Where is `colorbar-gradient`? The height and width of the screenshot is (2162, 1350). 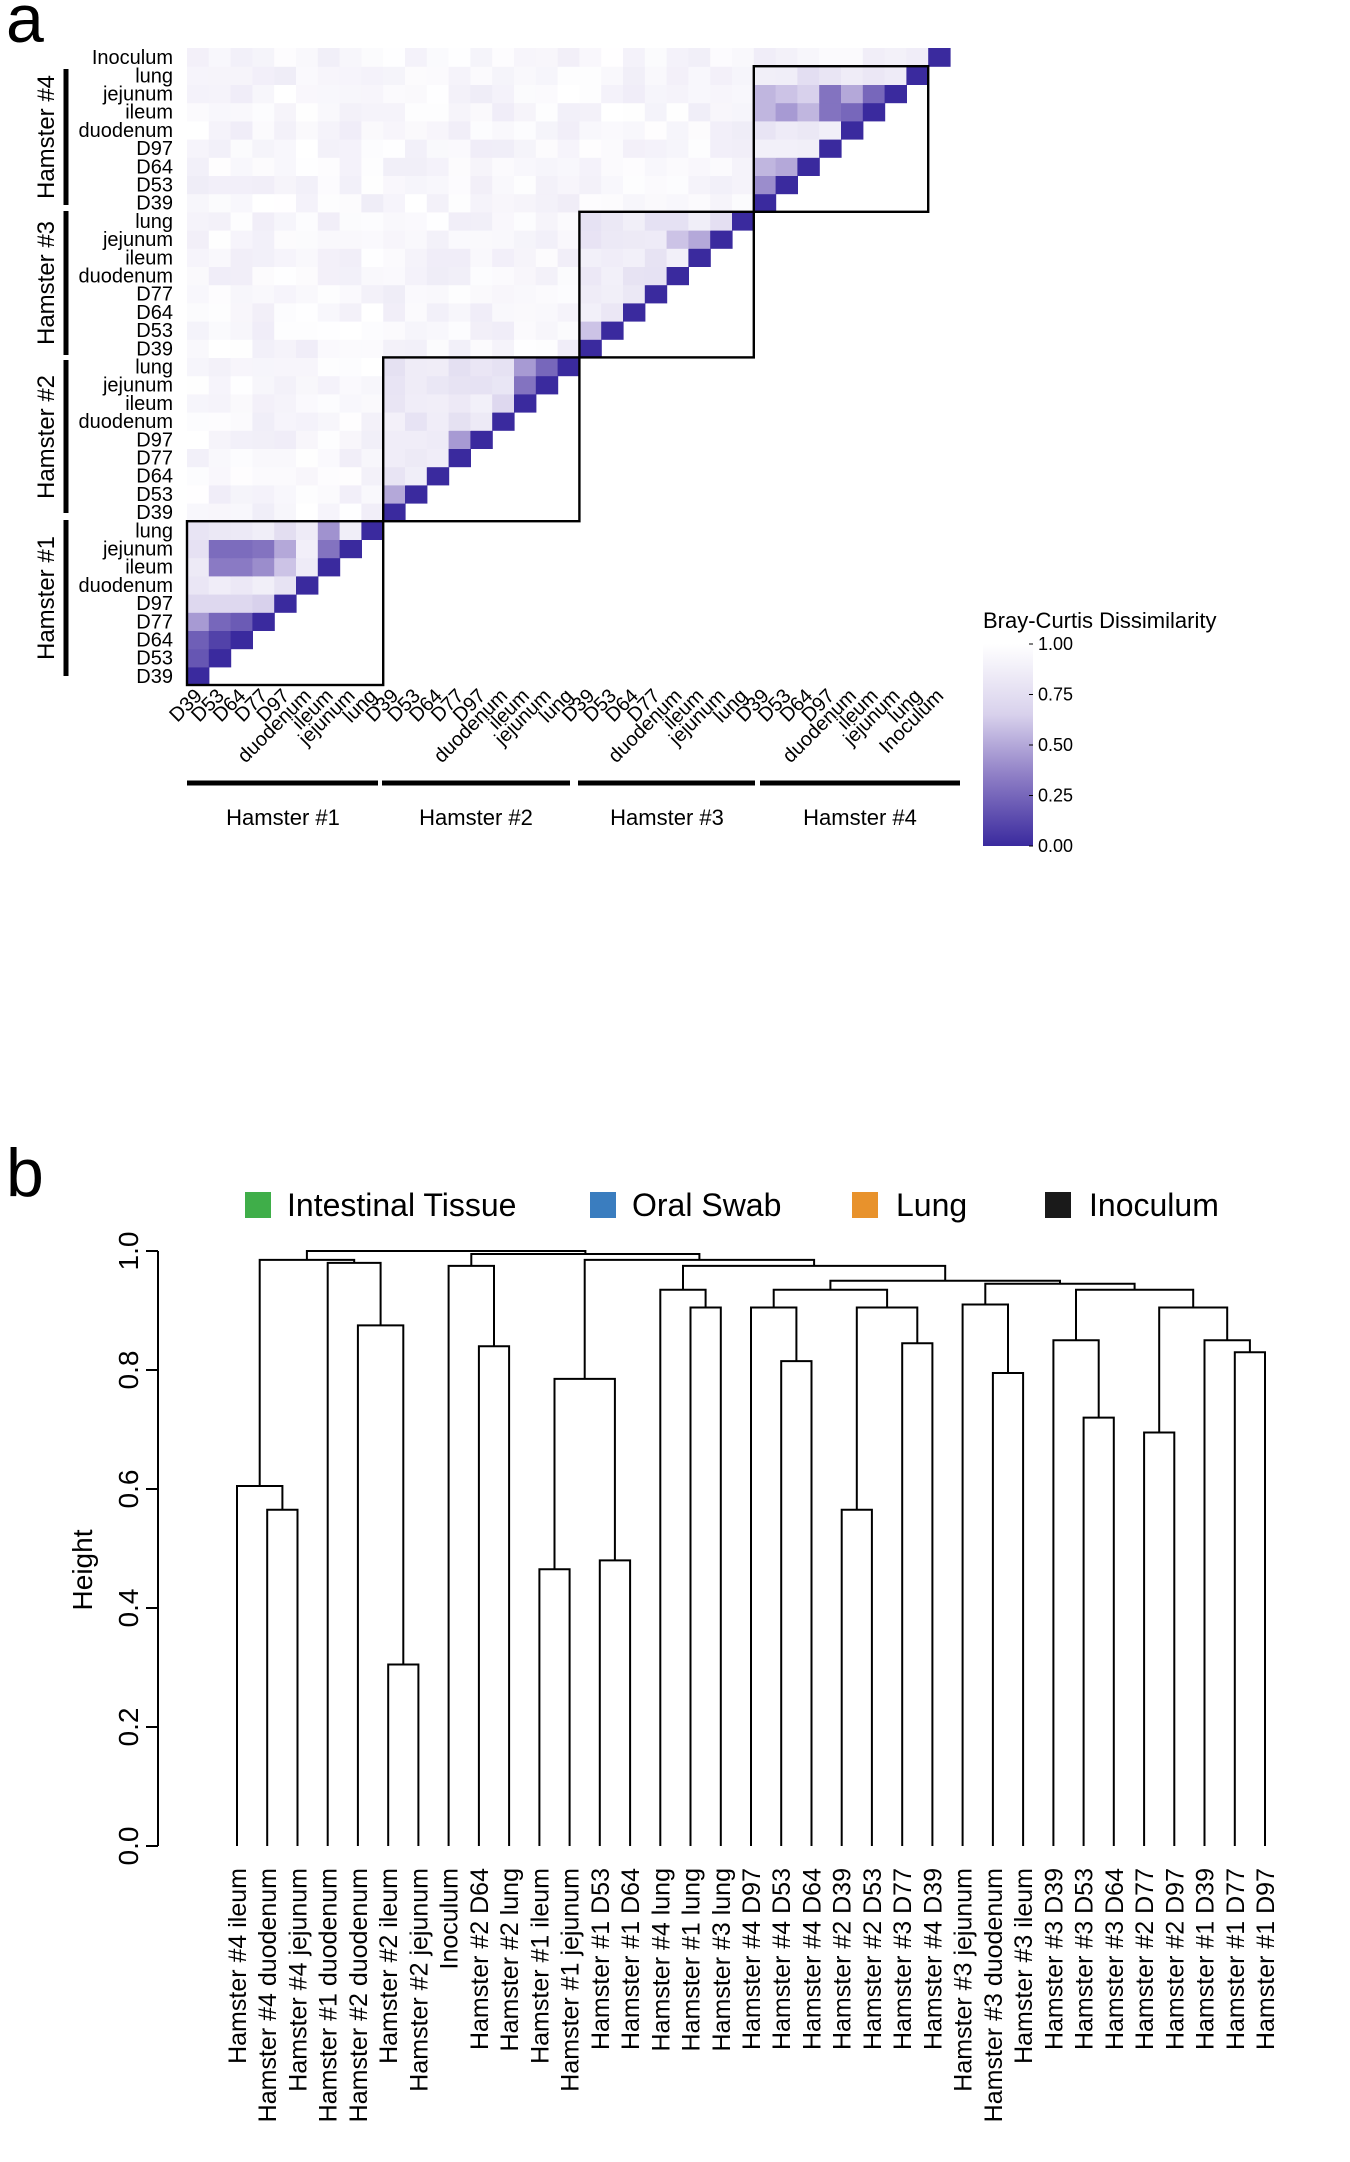 colorbar-gradient is located at coordinates (1008, 745).